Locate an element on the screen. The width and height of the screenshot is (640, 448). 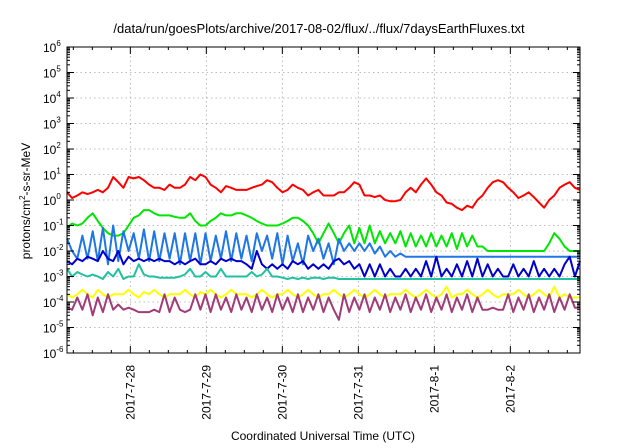
y-tick-label: 10⁵ is located at coordinates (52, 73).